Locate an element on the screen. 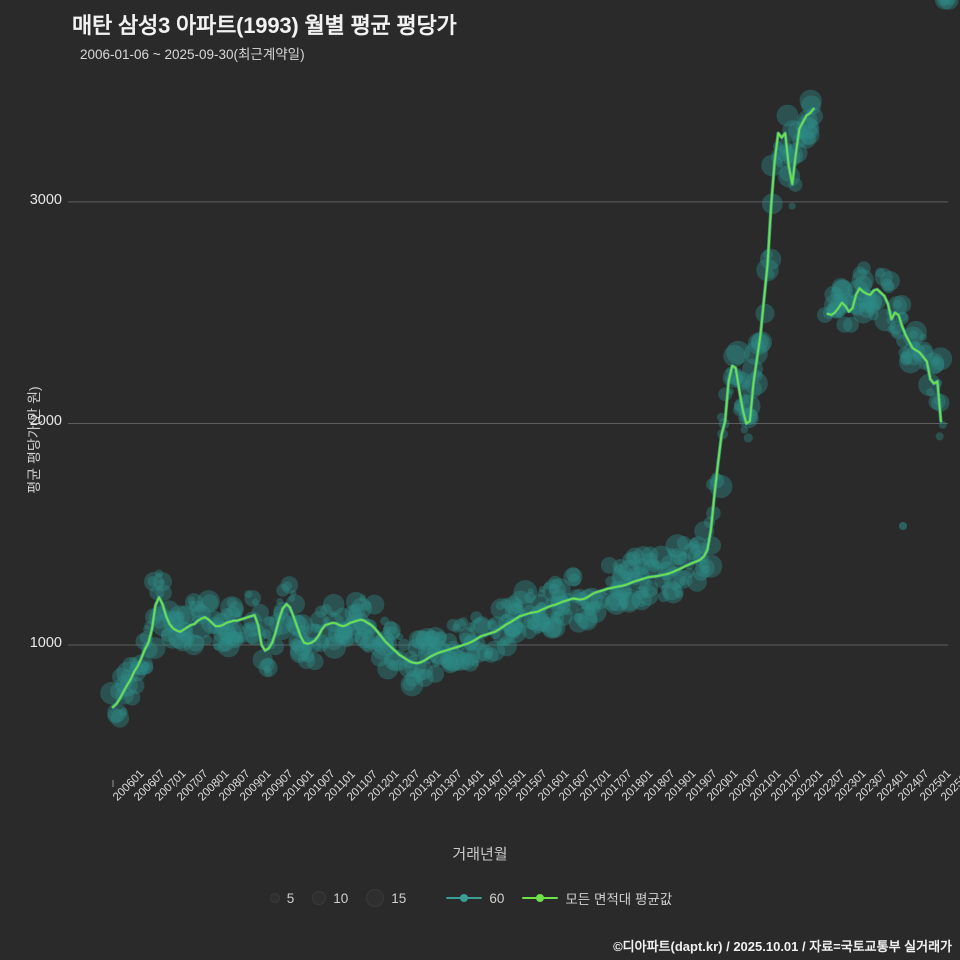  legend-size-item-15: 15 is located at coordinates (386, 898).